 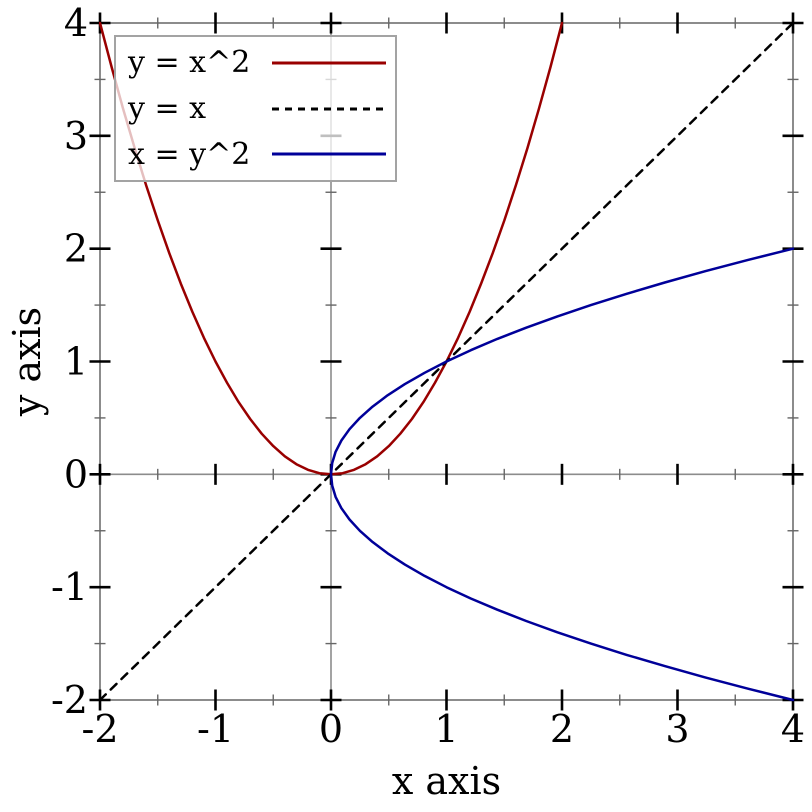 I want to click on legend-item: y = x, so click(x=257, y=109).